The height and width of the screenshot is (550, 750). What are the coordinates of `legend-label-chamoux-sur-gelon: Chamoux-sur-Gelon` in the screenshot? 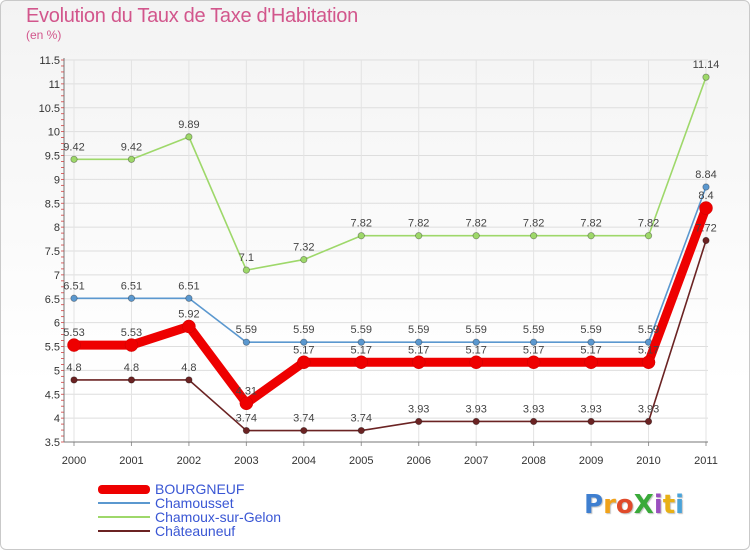 It's located at (218, 517).